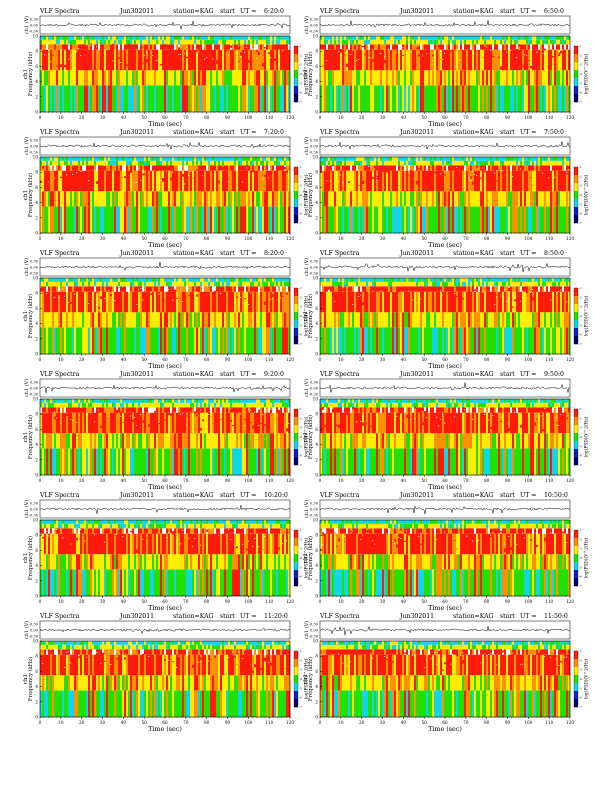 This screenshot has height=792, width=612. Describe the element at coordinates (424, 238) in the screenshot. I see `x-tick-label: 50` at that location.